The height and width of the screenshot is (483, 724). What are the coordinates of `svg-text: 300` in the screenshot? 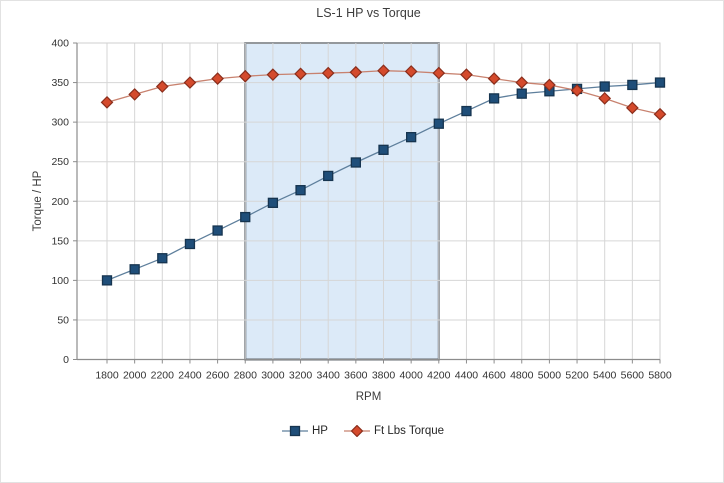 It's located at (60, 123).